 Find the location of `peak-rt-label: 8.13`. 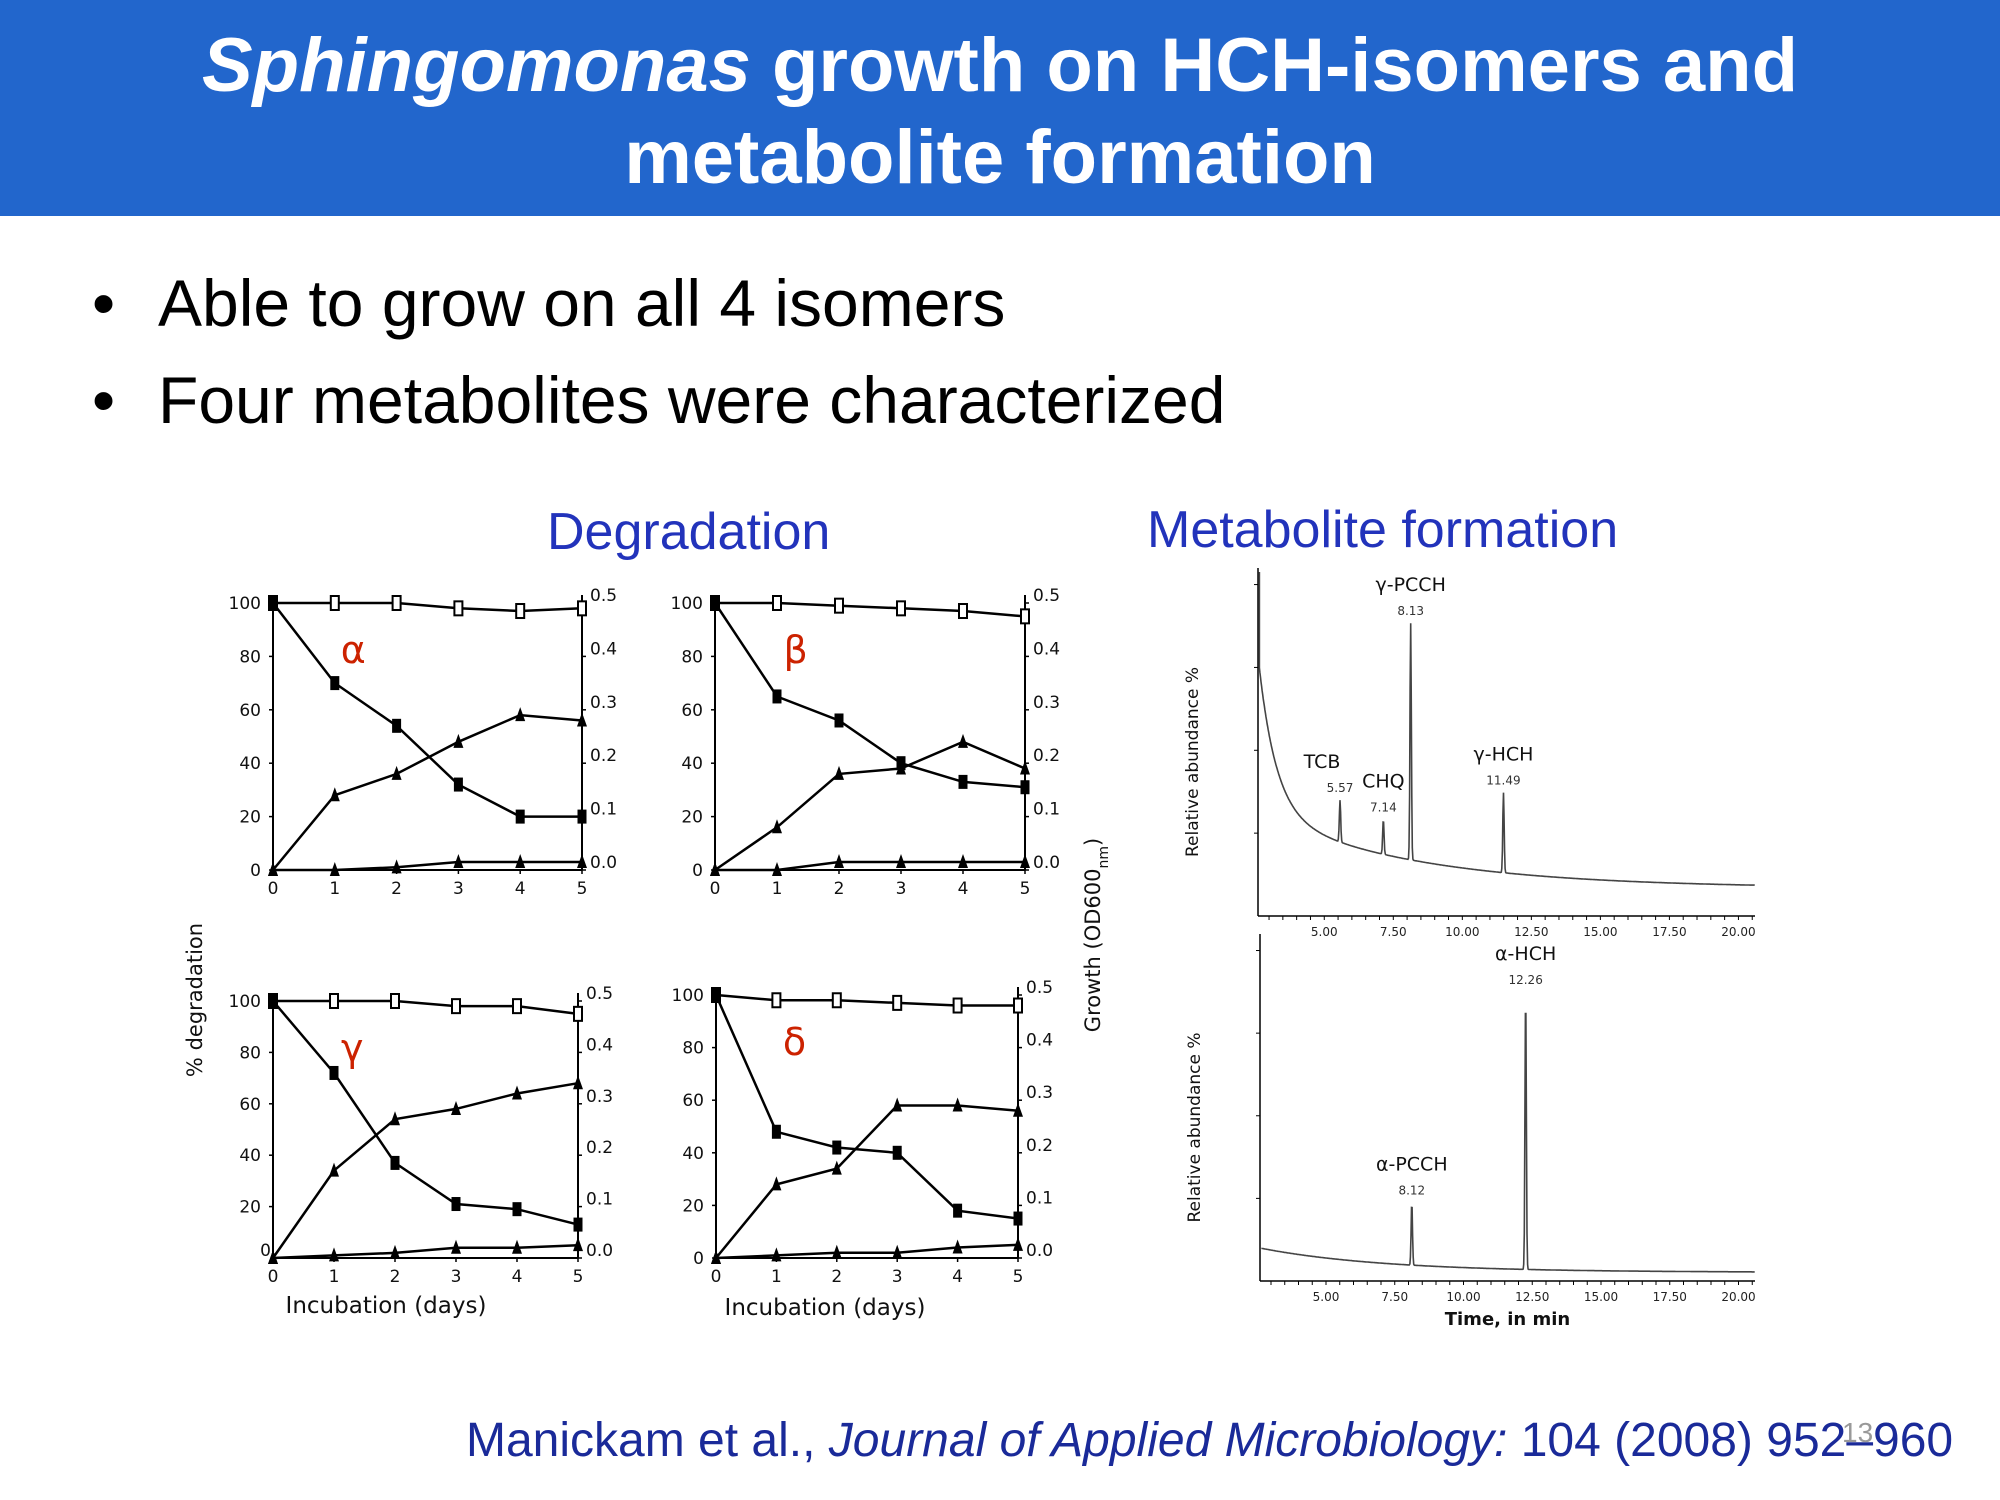

peak-rt-label: 8.13 is located at coordinates (1410, 611).